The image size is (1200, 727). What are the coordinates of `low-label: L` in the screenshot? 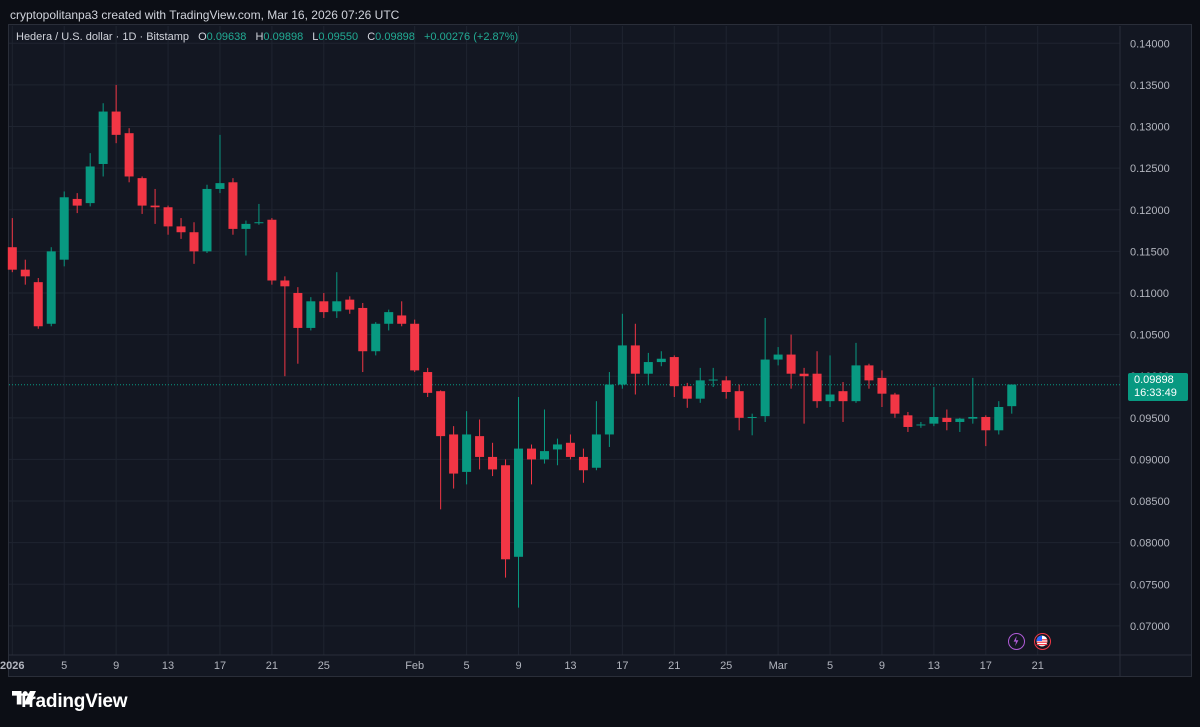 It's located at (315, 37).